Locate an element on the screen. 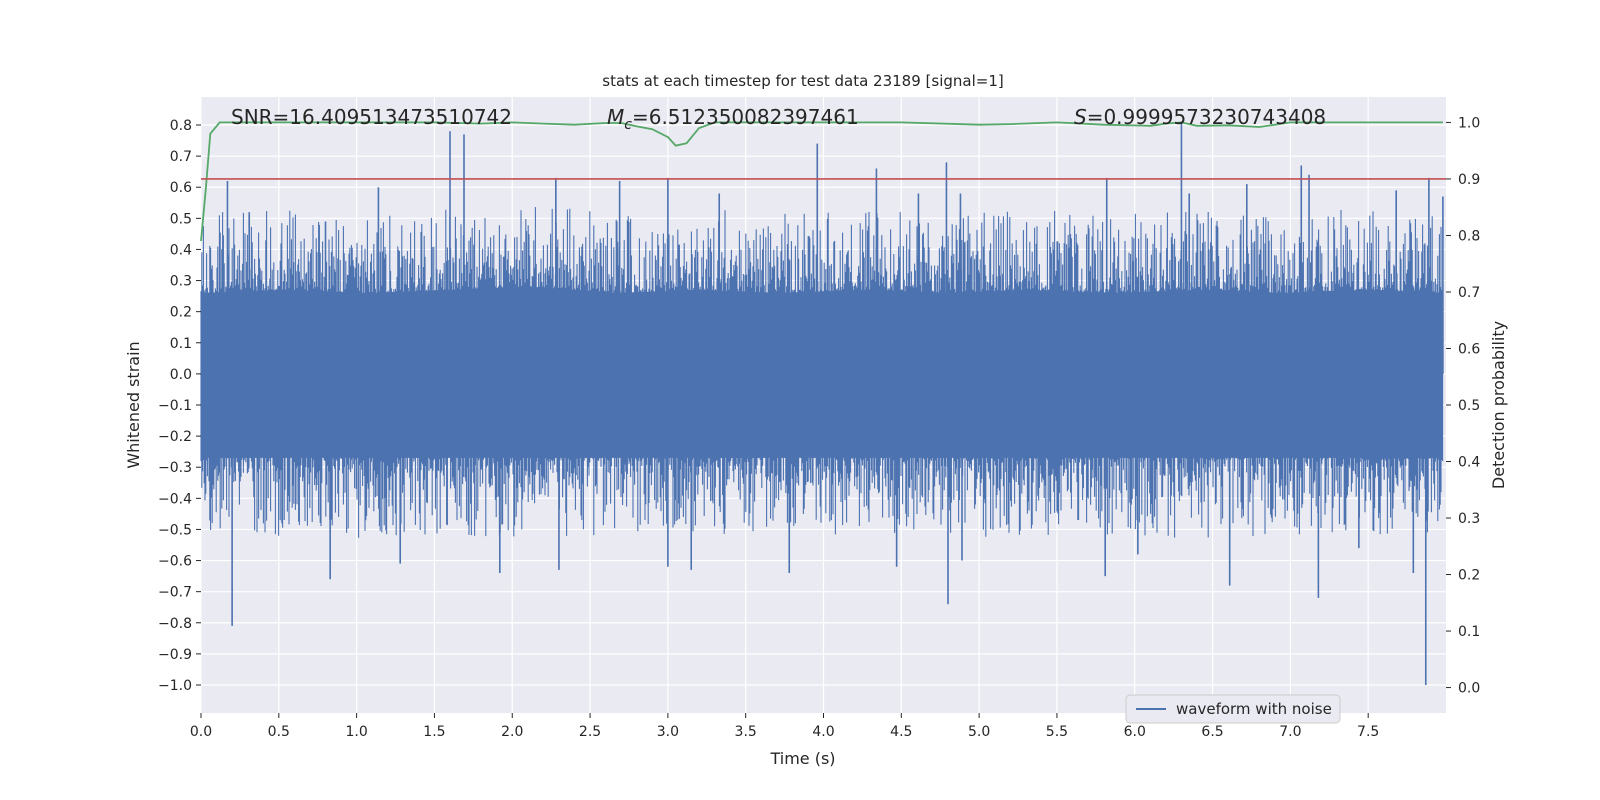  y2-tick-label: 0.4 is located at coordinates (1469, 463).